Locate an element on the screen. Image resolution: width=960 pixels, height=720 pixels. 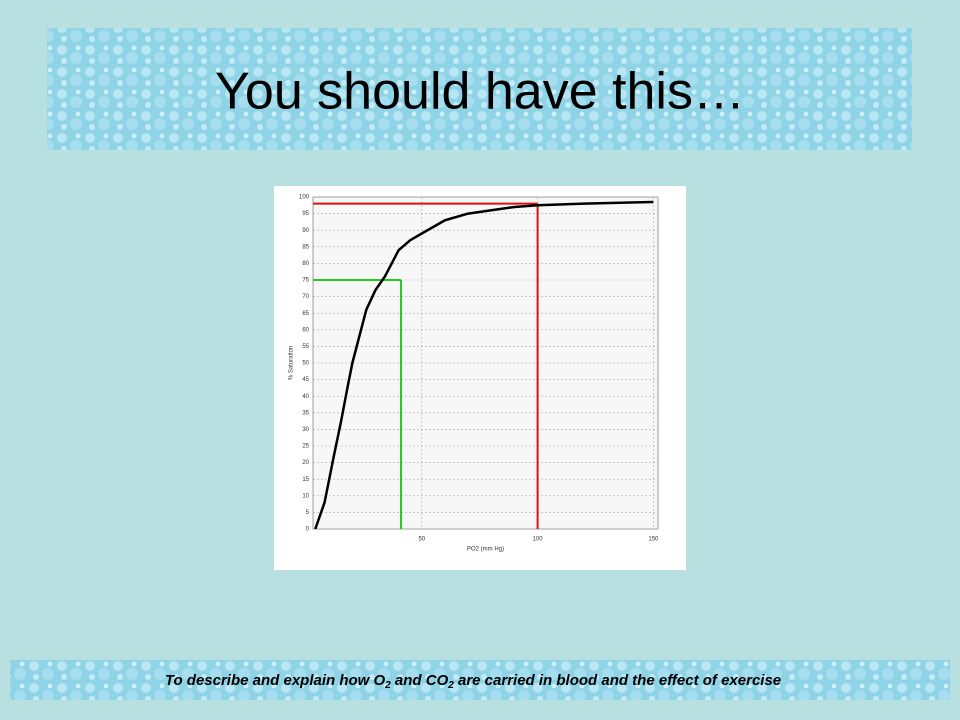
x-tick-label: 50 is located at coordinates (421, 540).